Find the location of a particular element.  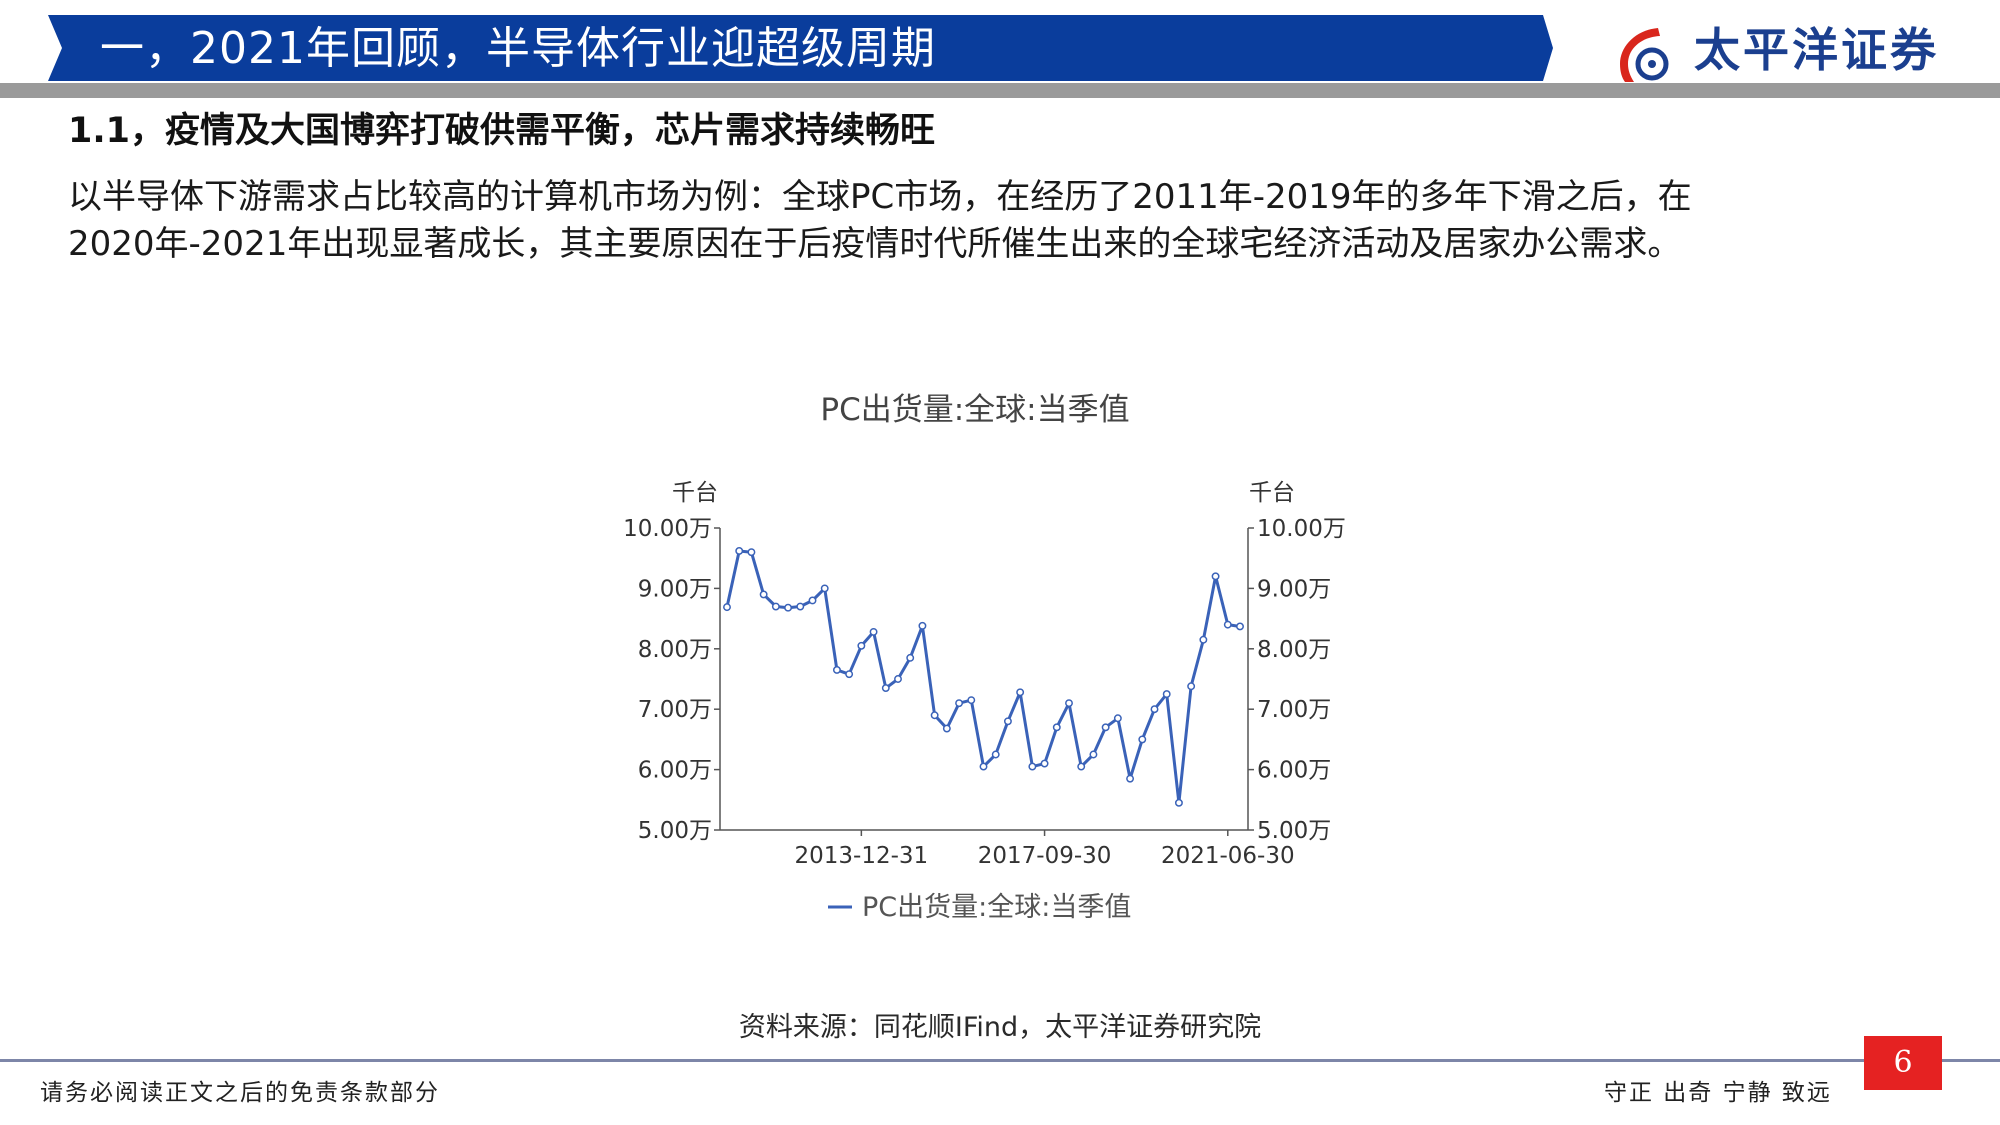

logo-text: 太平洋证券 is located at coordinates (1816, 50).